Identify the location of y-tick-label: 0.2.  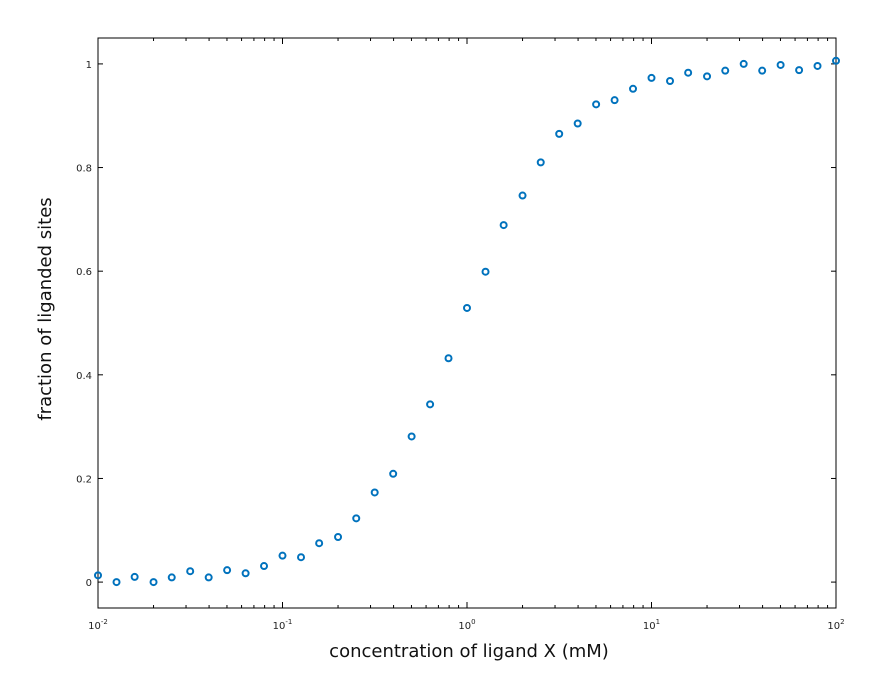
(84, 479).